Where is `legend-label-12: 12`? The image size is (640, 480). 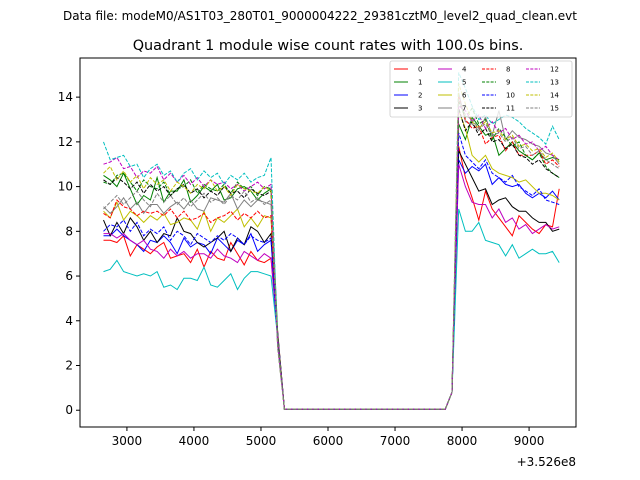
legend-label-12: 12 is located at coordinates (554, 70).